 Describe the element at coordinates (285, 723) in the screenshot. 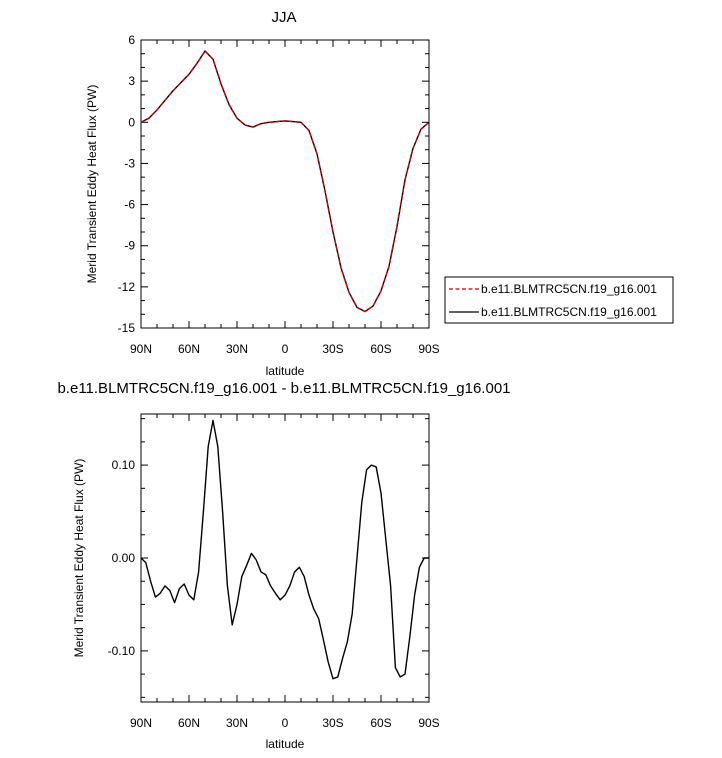

I see `bottom-x-tick-label: 0` at that location.